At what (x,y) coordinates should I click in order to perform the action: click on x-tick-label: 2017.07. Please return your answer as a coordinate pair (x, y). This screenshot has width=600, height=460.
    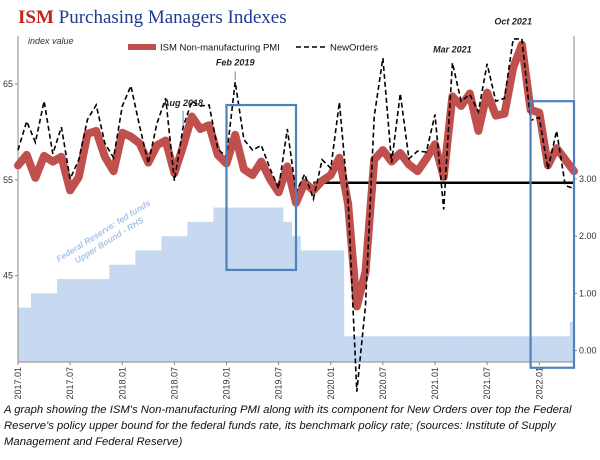
    Looking at the image, I should click on (70, 383).